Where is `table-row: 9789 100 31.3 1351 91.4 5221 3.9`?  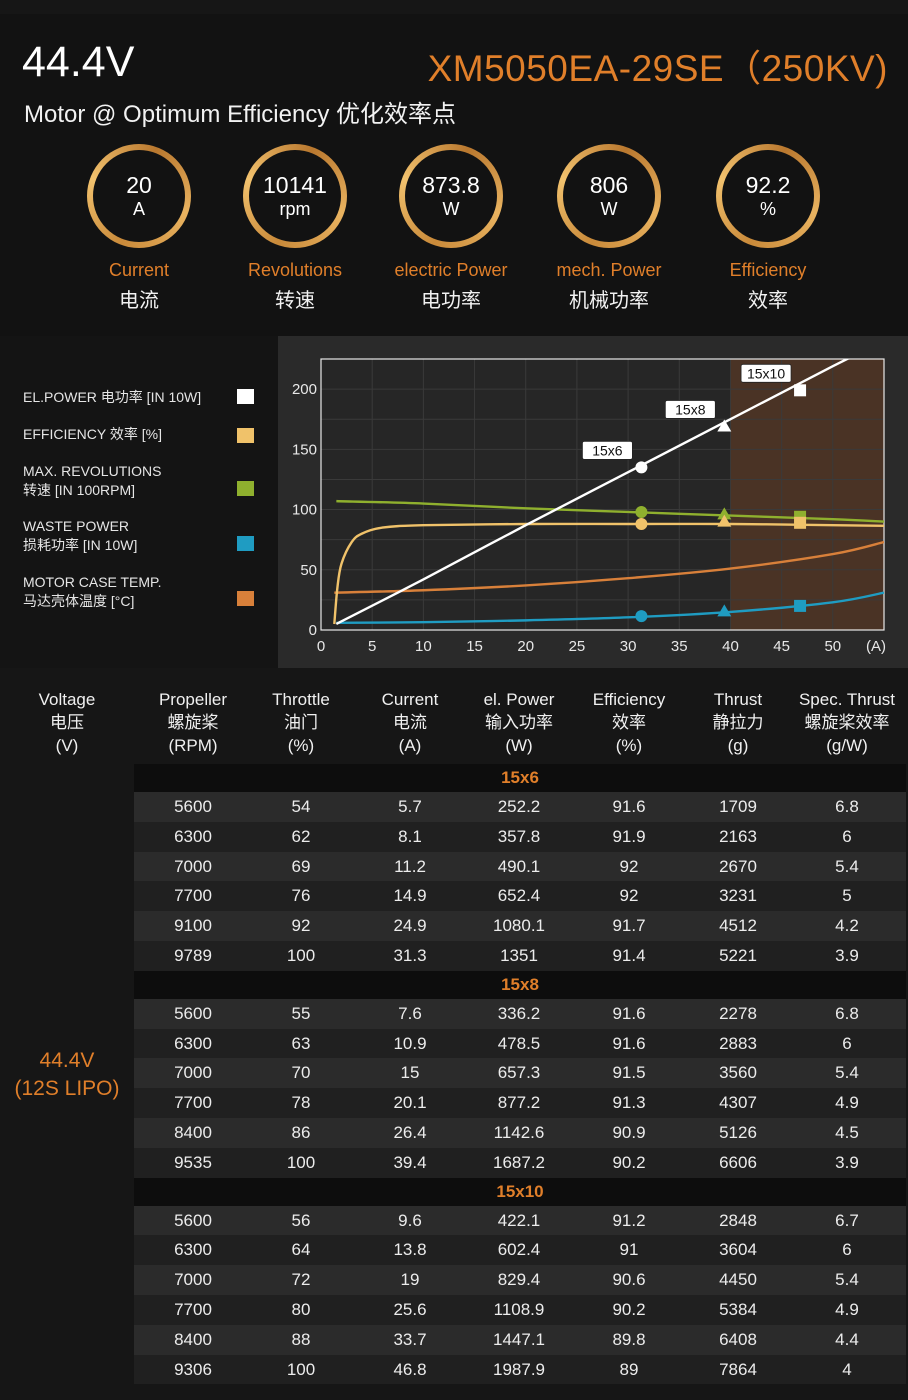
table-row: 9789 100 31.3 1351 91.4 5221 3.9 is located at coordinates (520, 955).